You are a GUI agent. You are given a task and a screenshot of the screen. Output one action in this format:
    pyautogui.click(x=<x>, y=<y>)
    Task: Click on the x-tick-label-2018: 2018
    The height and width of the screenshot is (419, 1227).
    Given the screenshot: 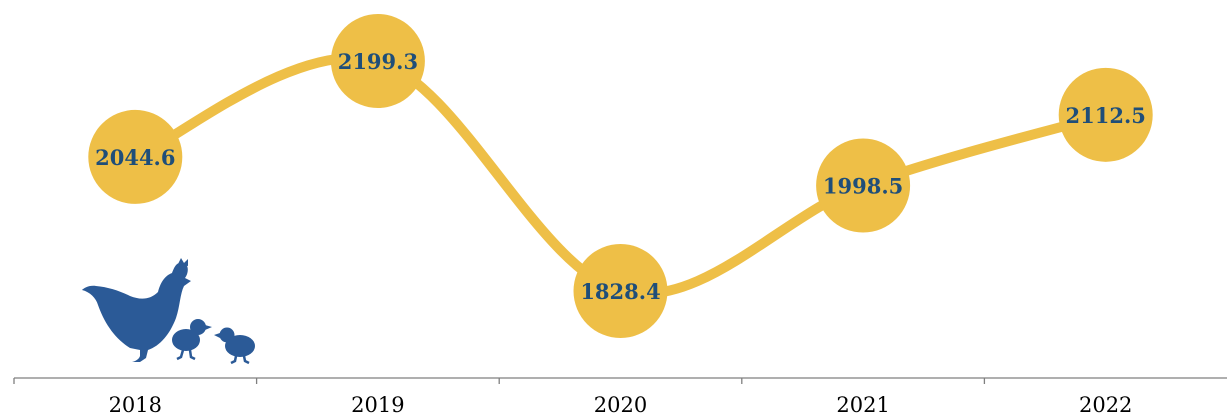 What is the action you would take?
    pyautogui.click(x=135, y=405)
    